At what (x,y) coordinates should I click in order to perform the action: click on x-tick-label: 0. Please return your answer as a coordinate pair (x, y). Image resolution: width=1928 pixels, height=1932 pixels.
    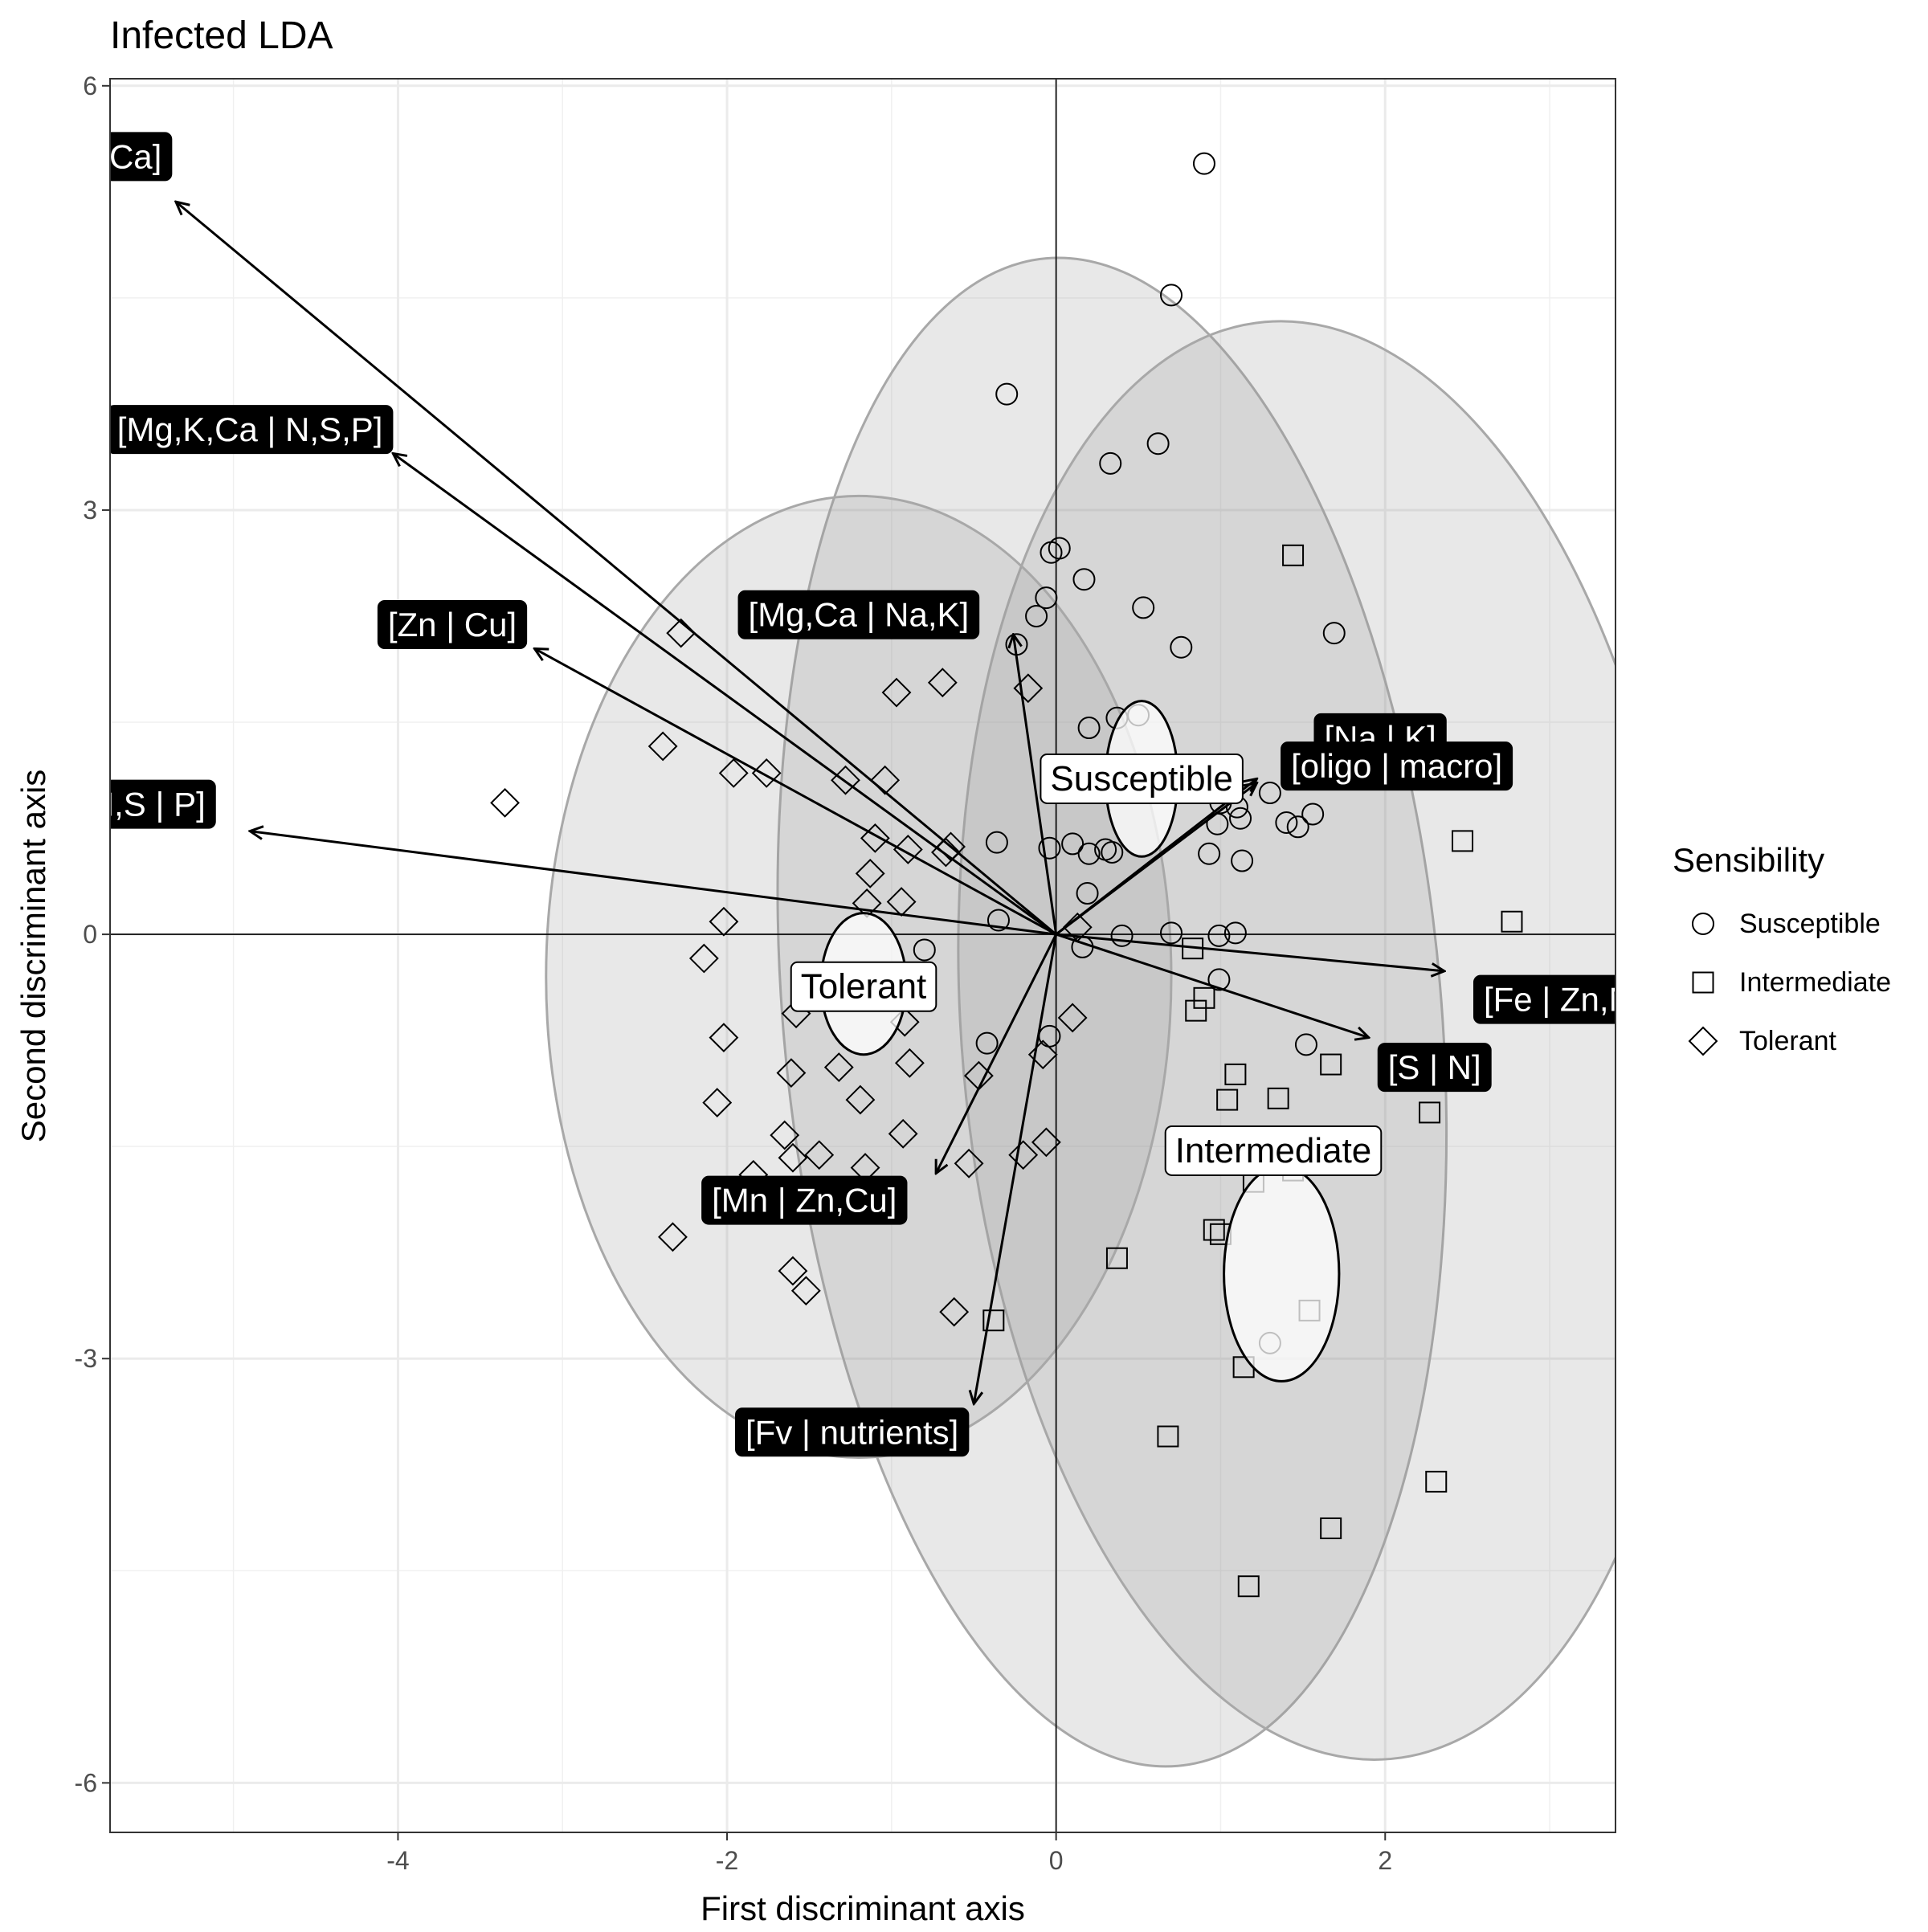
    Looking at the image, I should click on (1056, 1860).